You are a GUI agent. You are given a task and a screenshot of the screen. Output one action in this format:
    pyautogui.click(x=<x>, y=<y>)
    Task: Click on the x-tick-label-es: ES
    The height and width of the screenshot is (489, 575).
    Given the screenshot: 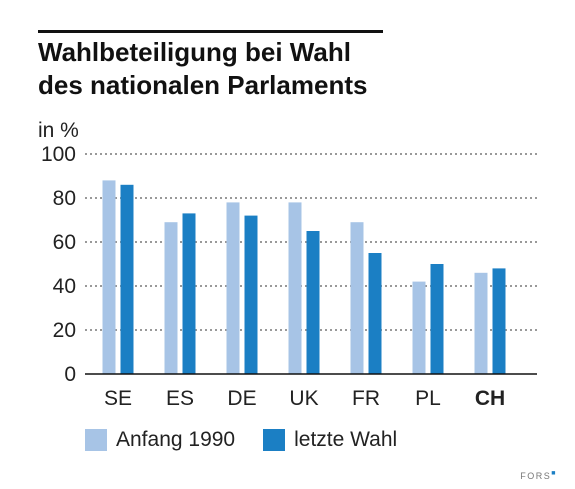 What is the action you would take?
    pyautogui.click(x=180, y=398)
    